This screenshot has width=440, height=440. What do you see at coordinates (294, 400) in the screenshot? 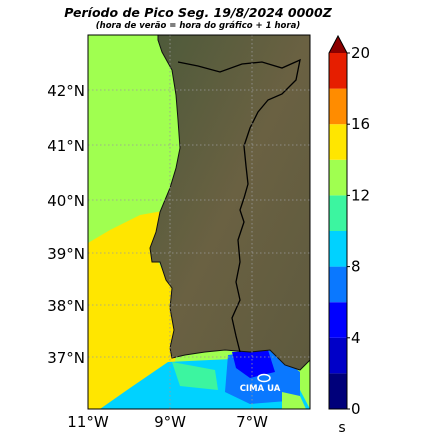
I see `ocean-zone-12-14s-southeast` at bounding box center [294, 400].